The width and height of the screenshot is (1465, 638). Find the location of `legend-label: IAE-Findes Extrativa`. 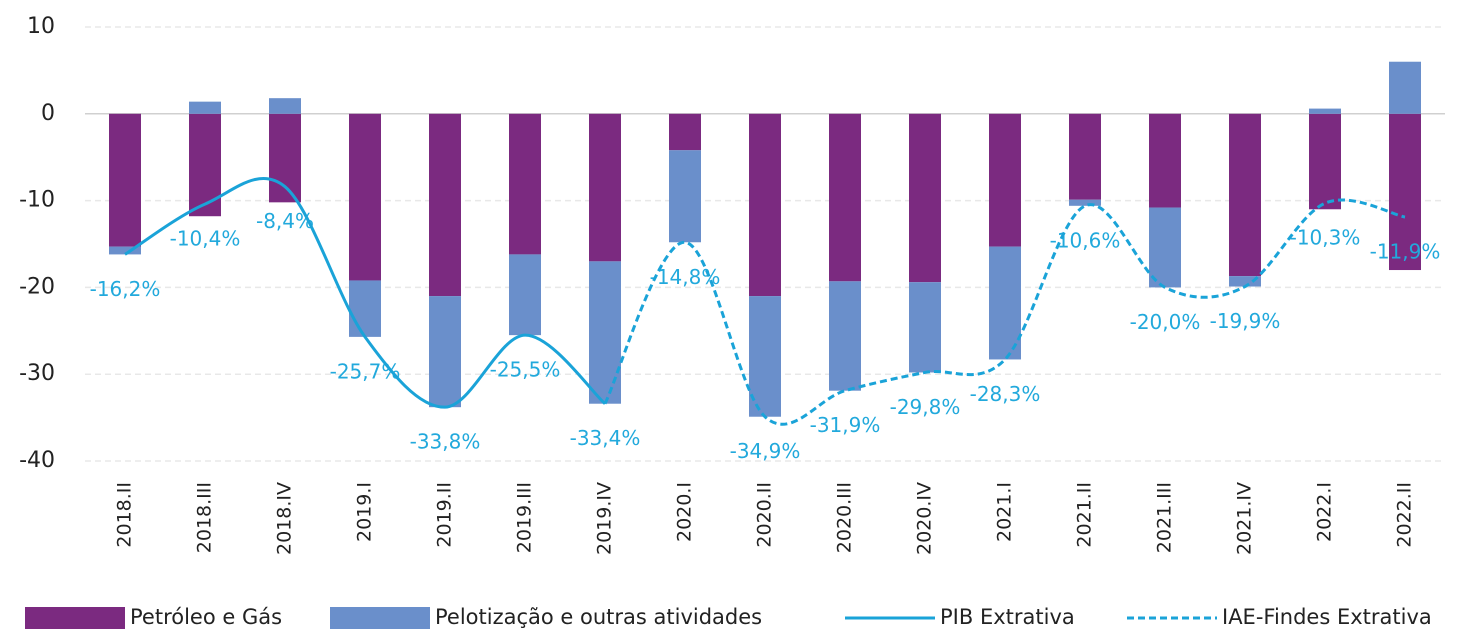

legend-label: IAE-Findes Extrativa is located at coordinates (1327, 617).